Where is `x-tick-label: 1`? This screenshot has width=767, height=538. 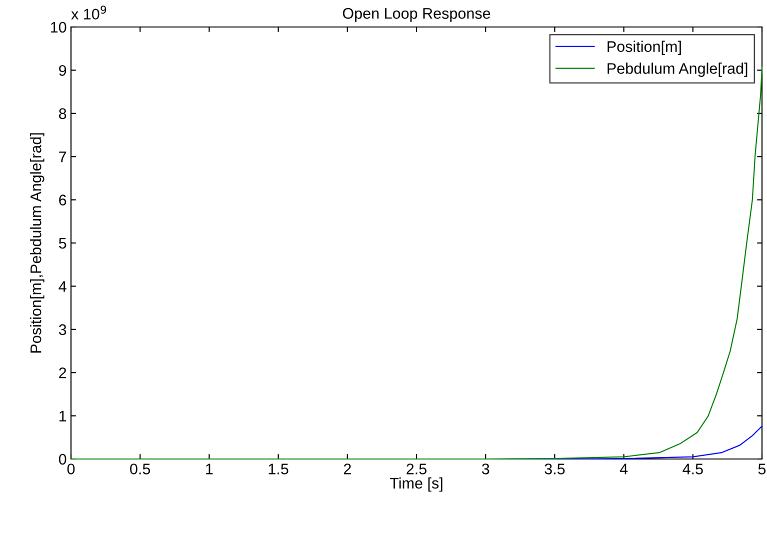
x-tick-label: 1 is located at coordinates (209, 469).